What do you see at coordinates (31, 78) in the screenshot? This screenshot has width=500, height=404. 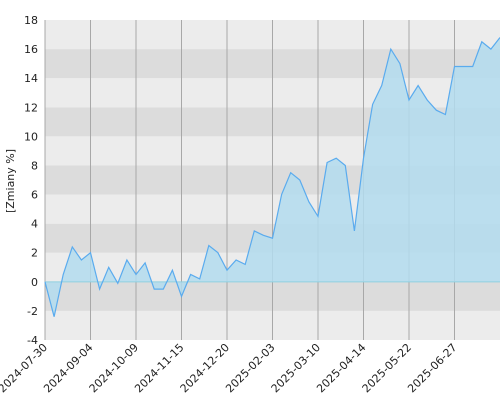 I see `y-tick-label: 14` at bounding box center [31, 78].